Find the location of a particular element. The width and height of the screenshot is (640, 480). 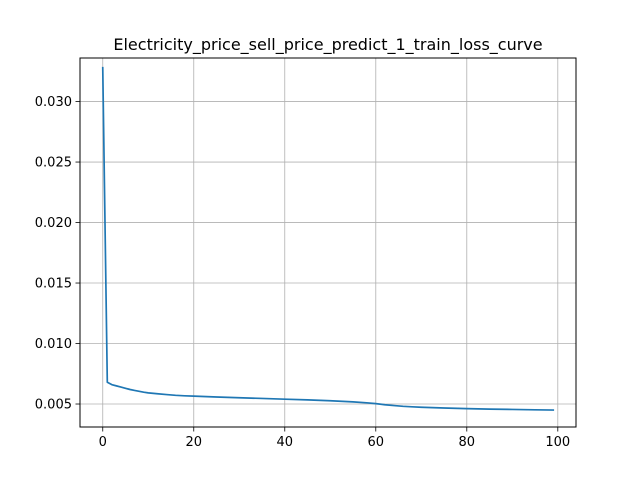

y-axis-ticks: 0.005 0.010 0.015 0.020 0.025 0.030 is located at coordinates (57, 254).